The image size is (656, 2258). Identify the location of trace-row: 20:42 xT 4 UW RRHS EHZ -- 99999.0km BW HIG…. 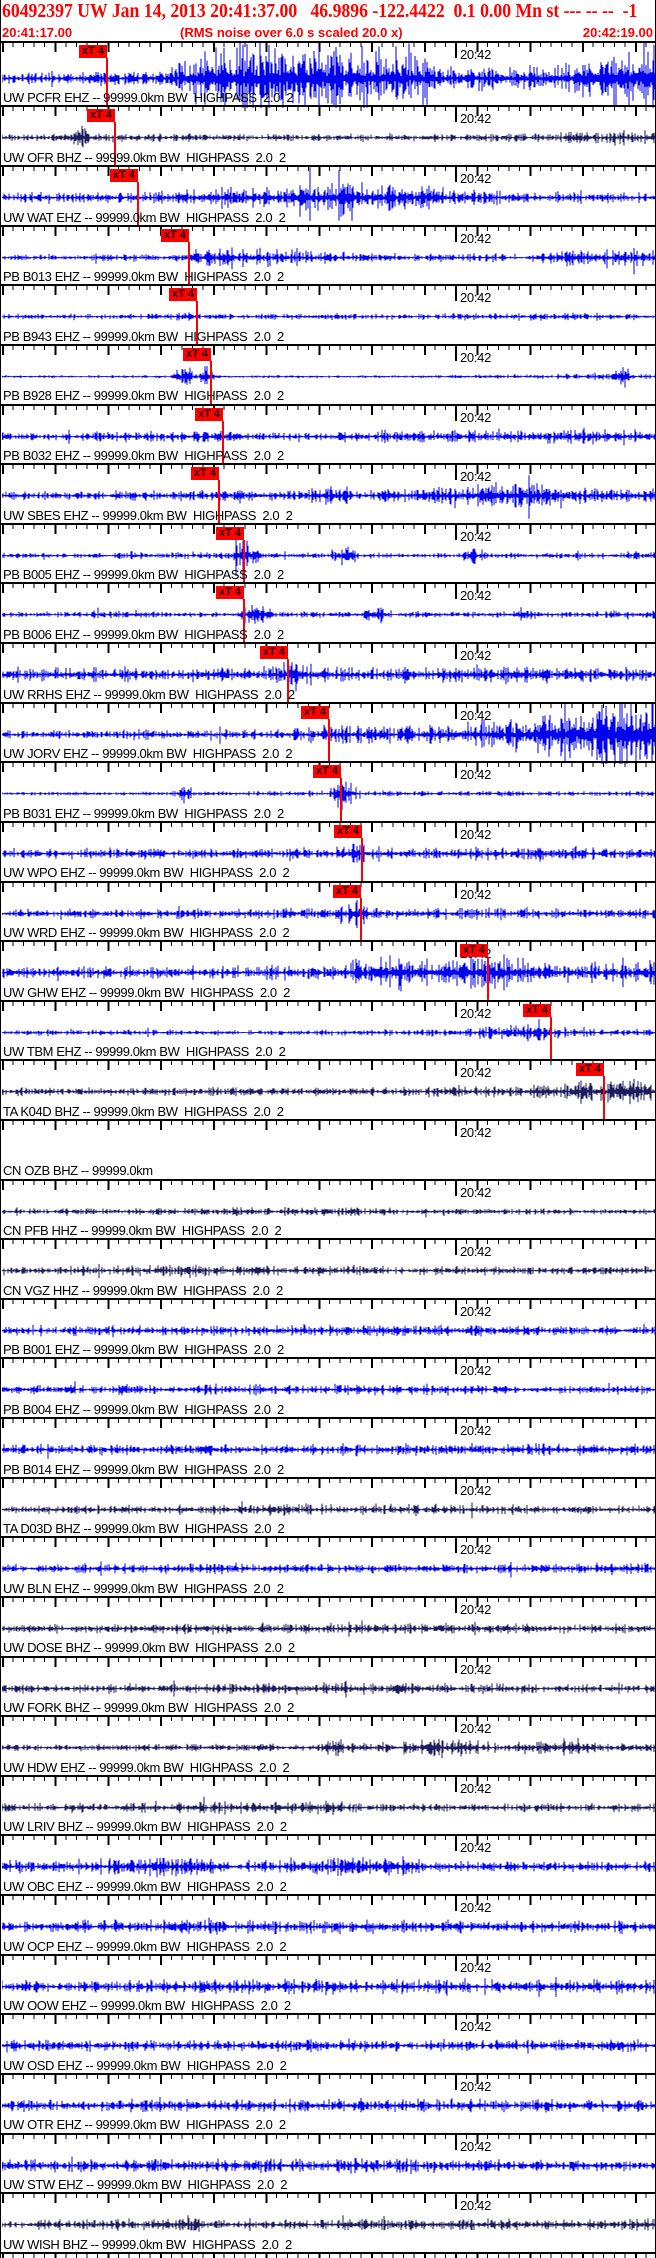
(328, 673).